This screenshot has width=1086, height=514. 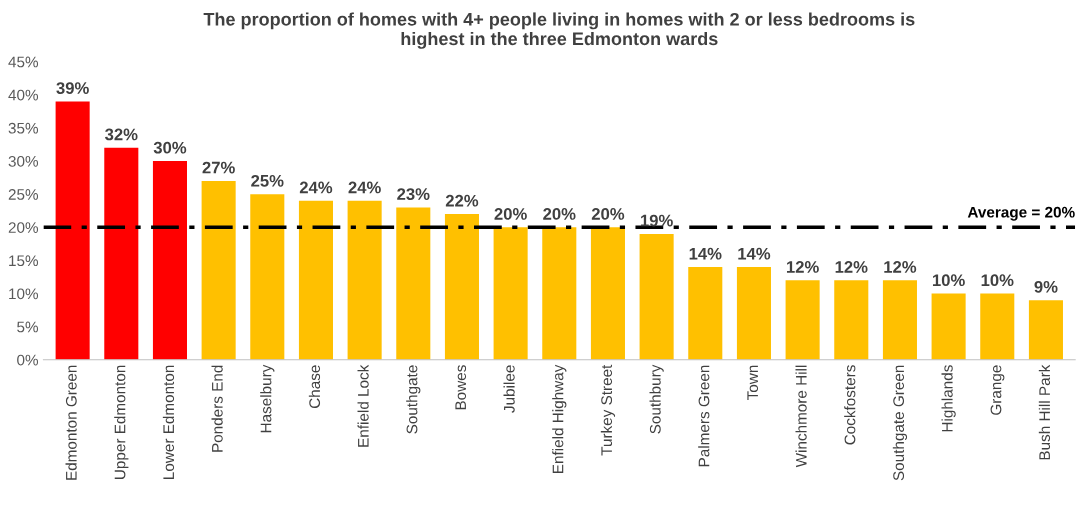 I want to click on data-label: 25%, so click(x=267, y=180).